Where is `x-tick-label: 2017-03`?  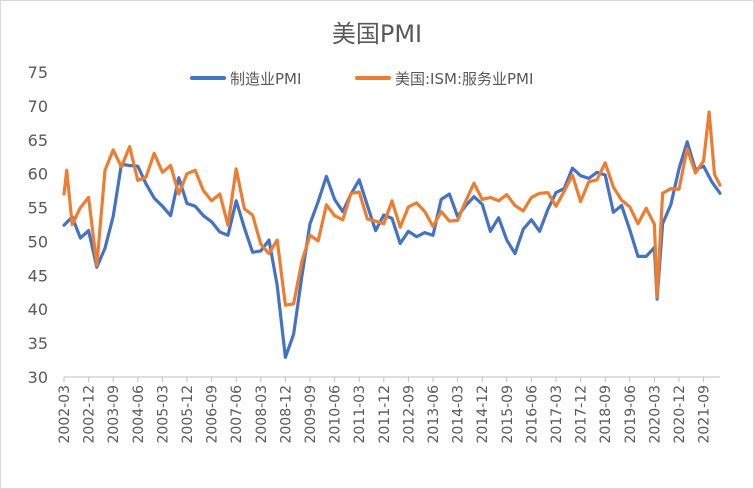
x-tick-label: 2017-03 is located at coordinates (557, 414).